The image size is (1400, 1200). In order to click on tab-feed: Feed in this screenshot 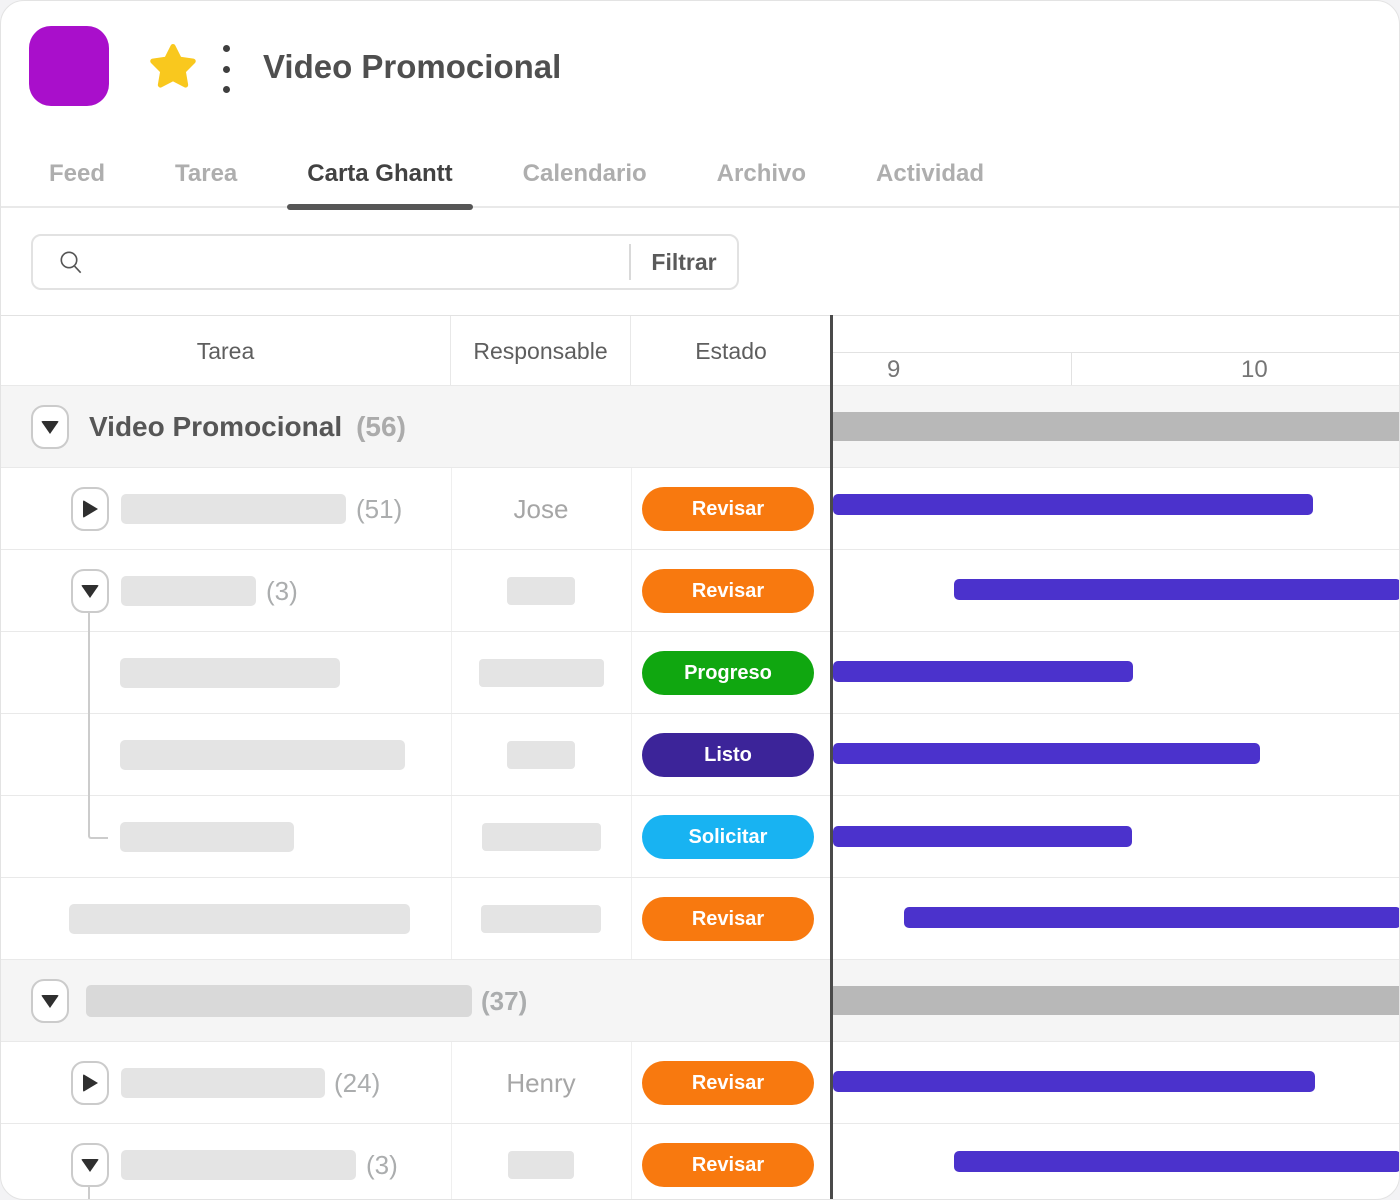, I will do `click(77, 173)`.